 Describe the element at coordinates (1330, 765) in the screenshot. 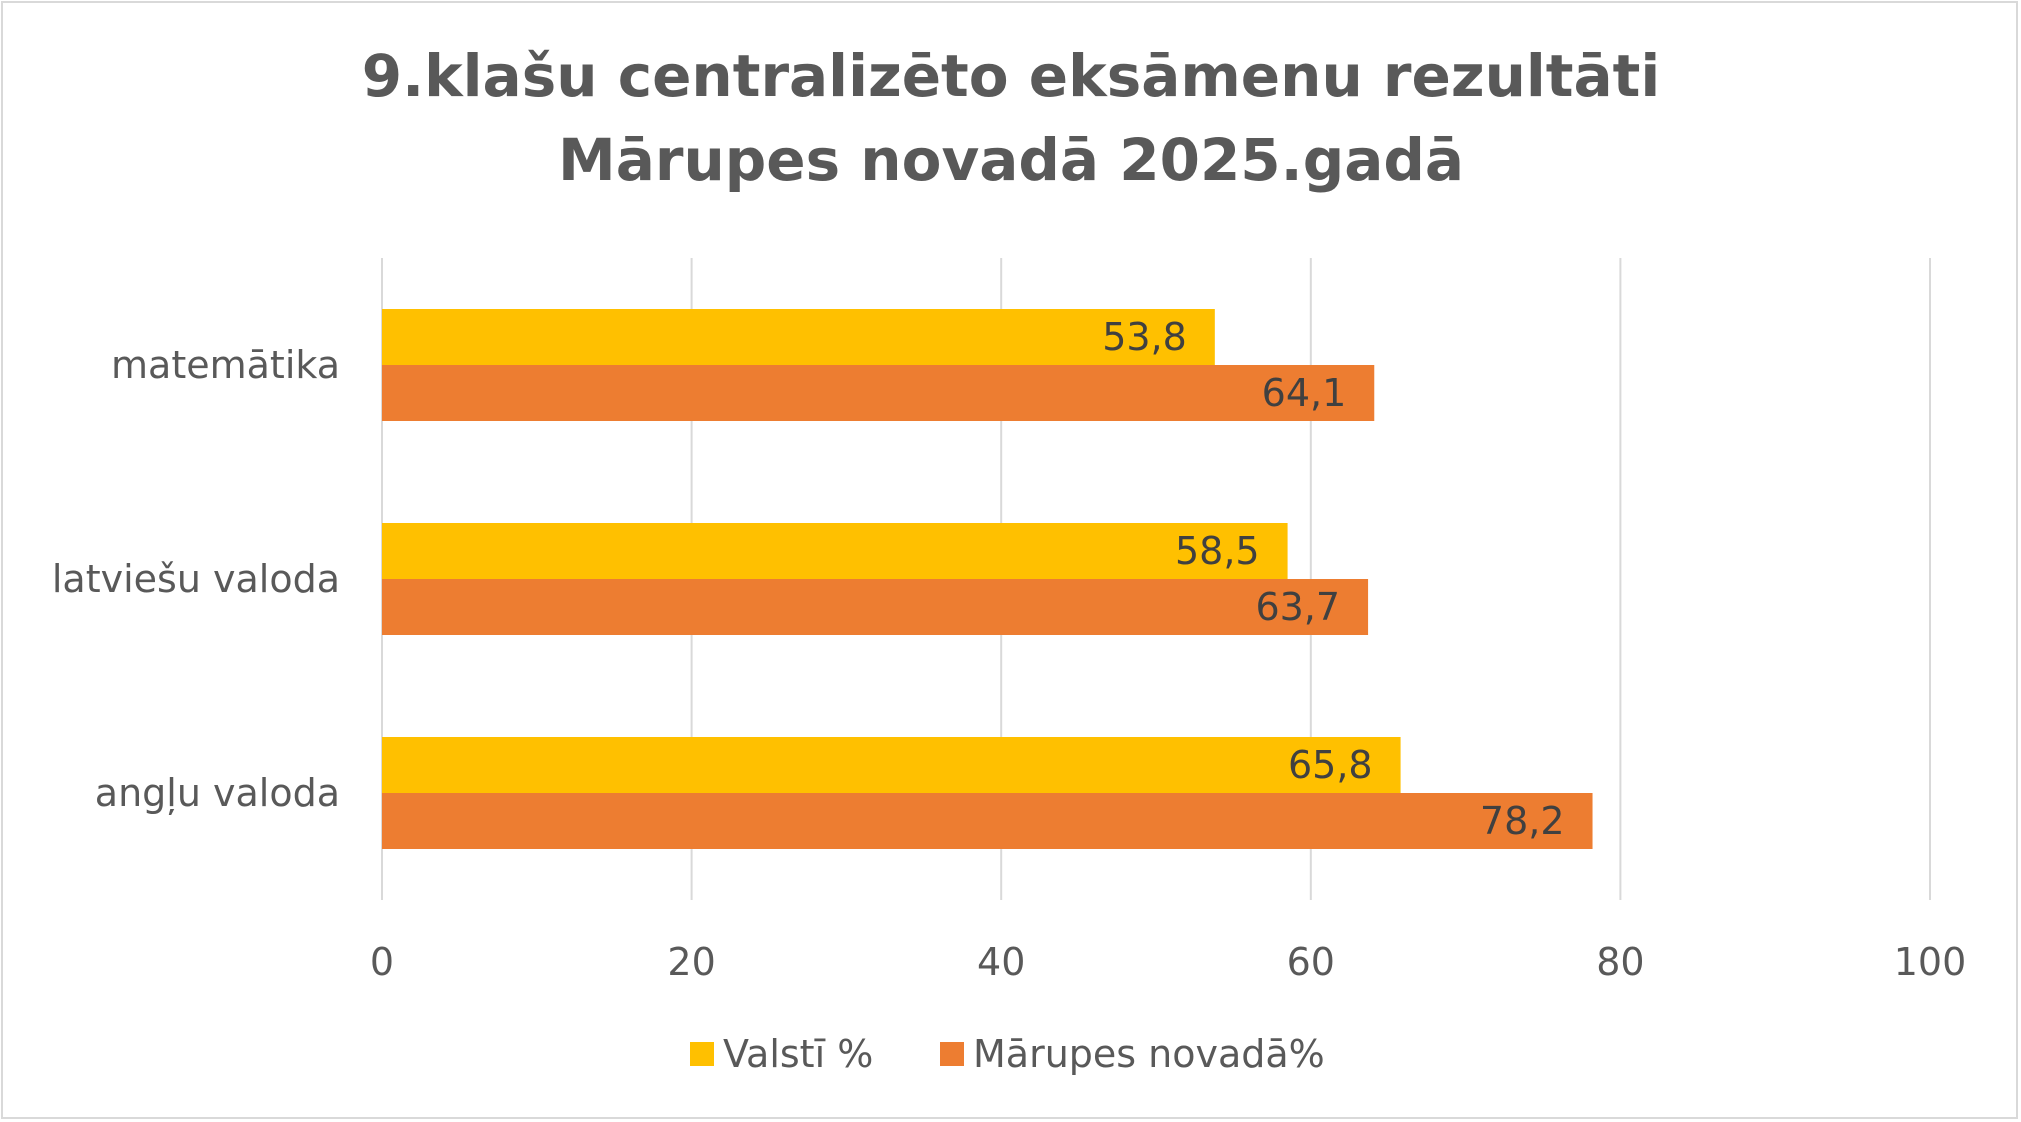

I see `data-label: 65,8` at that location.